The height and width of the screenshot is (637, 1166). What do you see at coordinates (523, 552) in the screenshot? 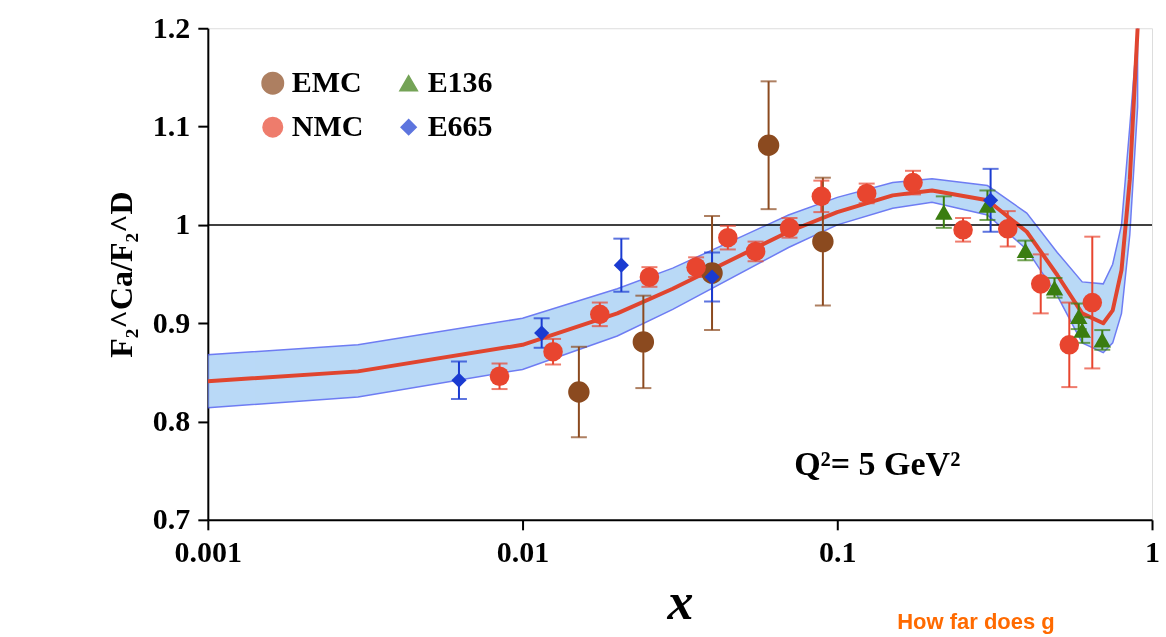
I see `x-tick-label: 0.01` at bounding box center [523, 552].